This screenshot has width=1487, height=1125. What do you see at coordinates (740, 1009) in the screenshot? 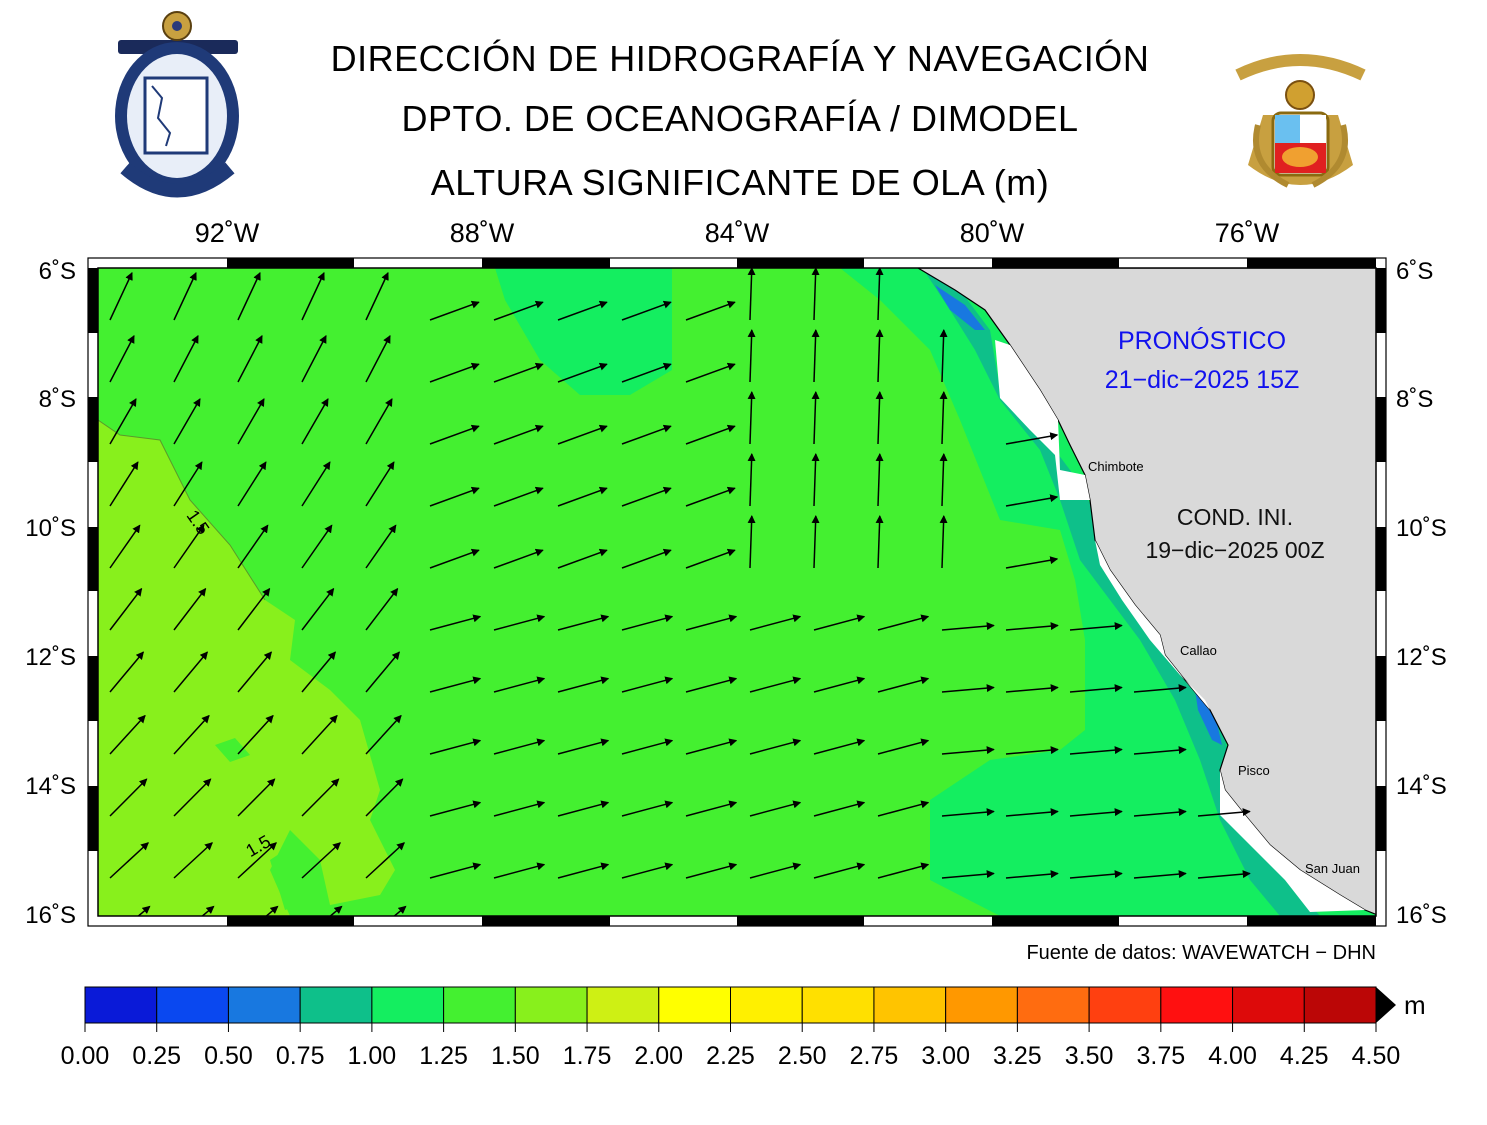
I see `colorbar` at bounding box center [740, 1009].